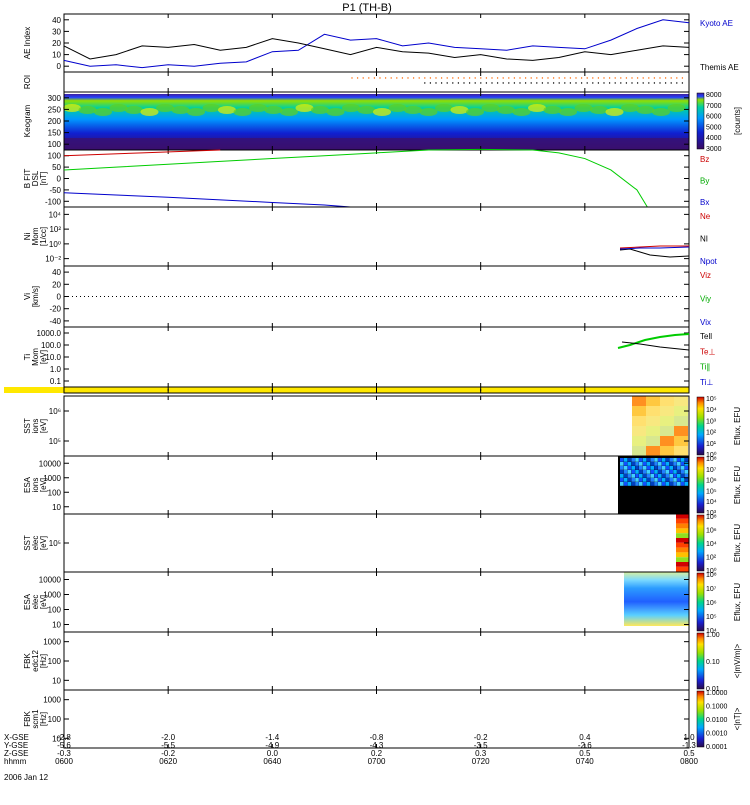  Describe the element at coordinates (481, 745) in the screenshot. I see `x-tick-label: -3.5` at that location.